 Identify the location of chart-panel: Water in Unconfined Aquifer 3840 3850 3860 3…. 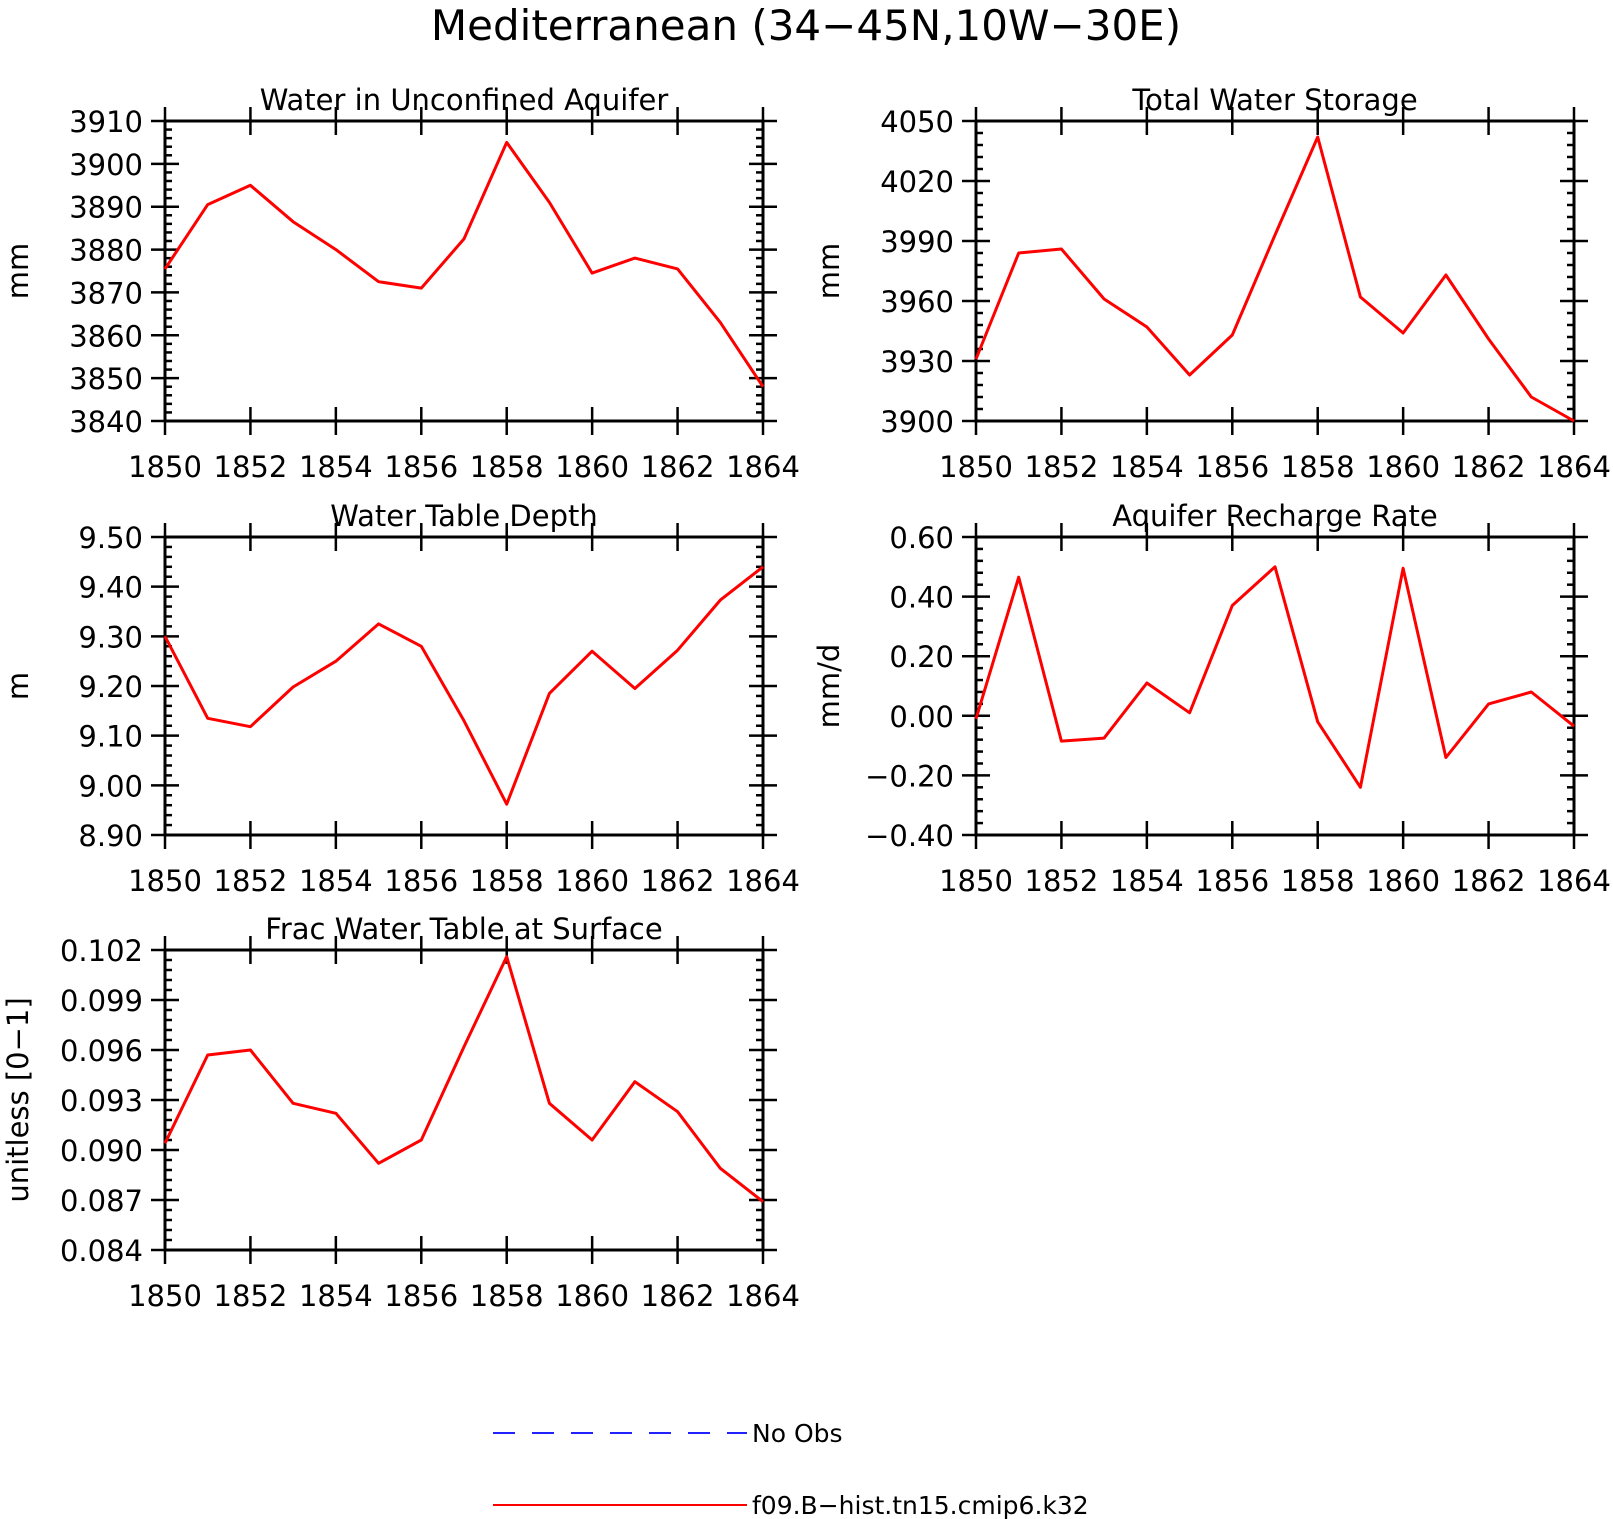
(400, 283).